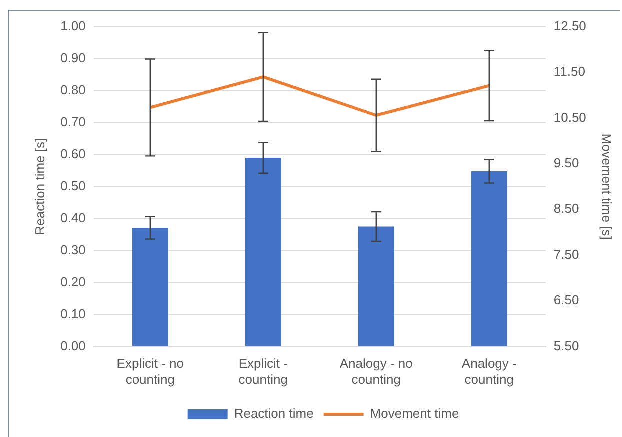 The image size is (622, 437). I want to click on x-tick-label: Analogy - counting, so click(489, 371).